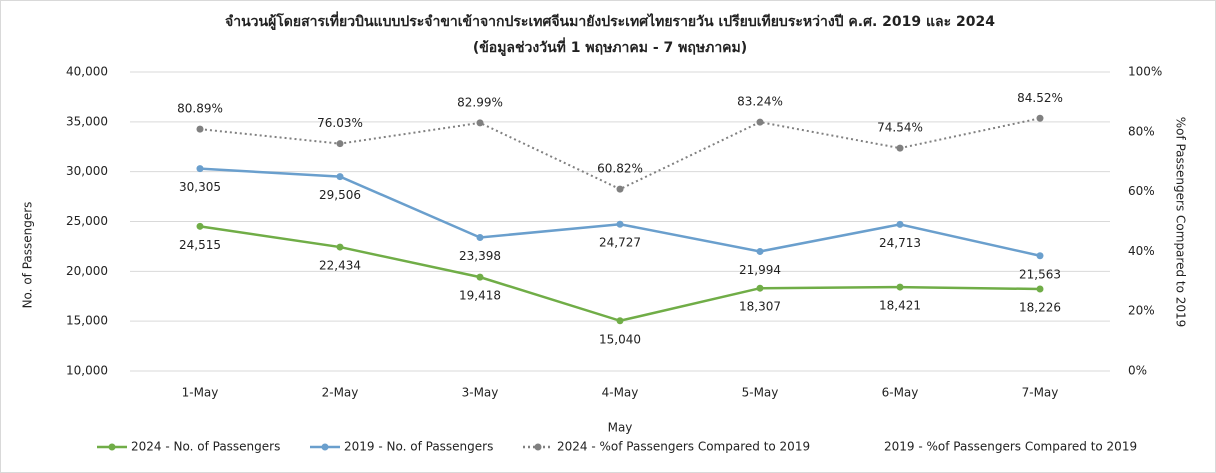 The height and width of the screenshot is (473, 1216). What do you see at coordinates (683, 447) in the screenshot?
I see `legend-label: 2024 - %of Passengers Compared to 2019` at bounding box center [683, 447].